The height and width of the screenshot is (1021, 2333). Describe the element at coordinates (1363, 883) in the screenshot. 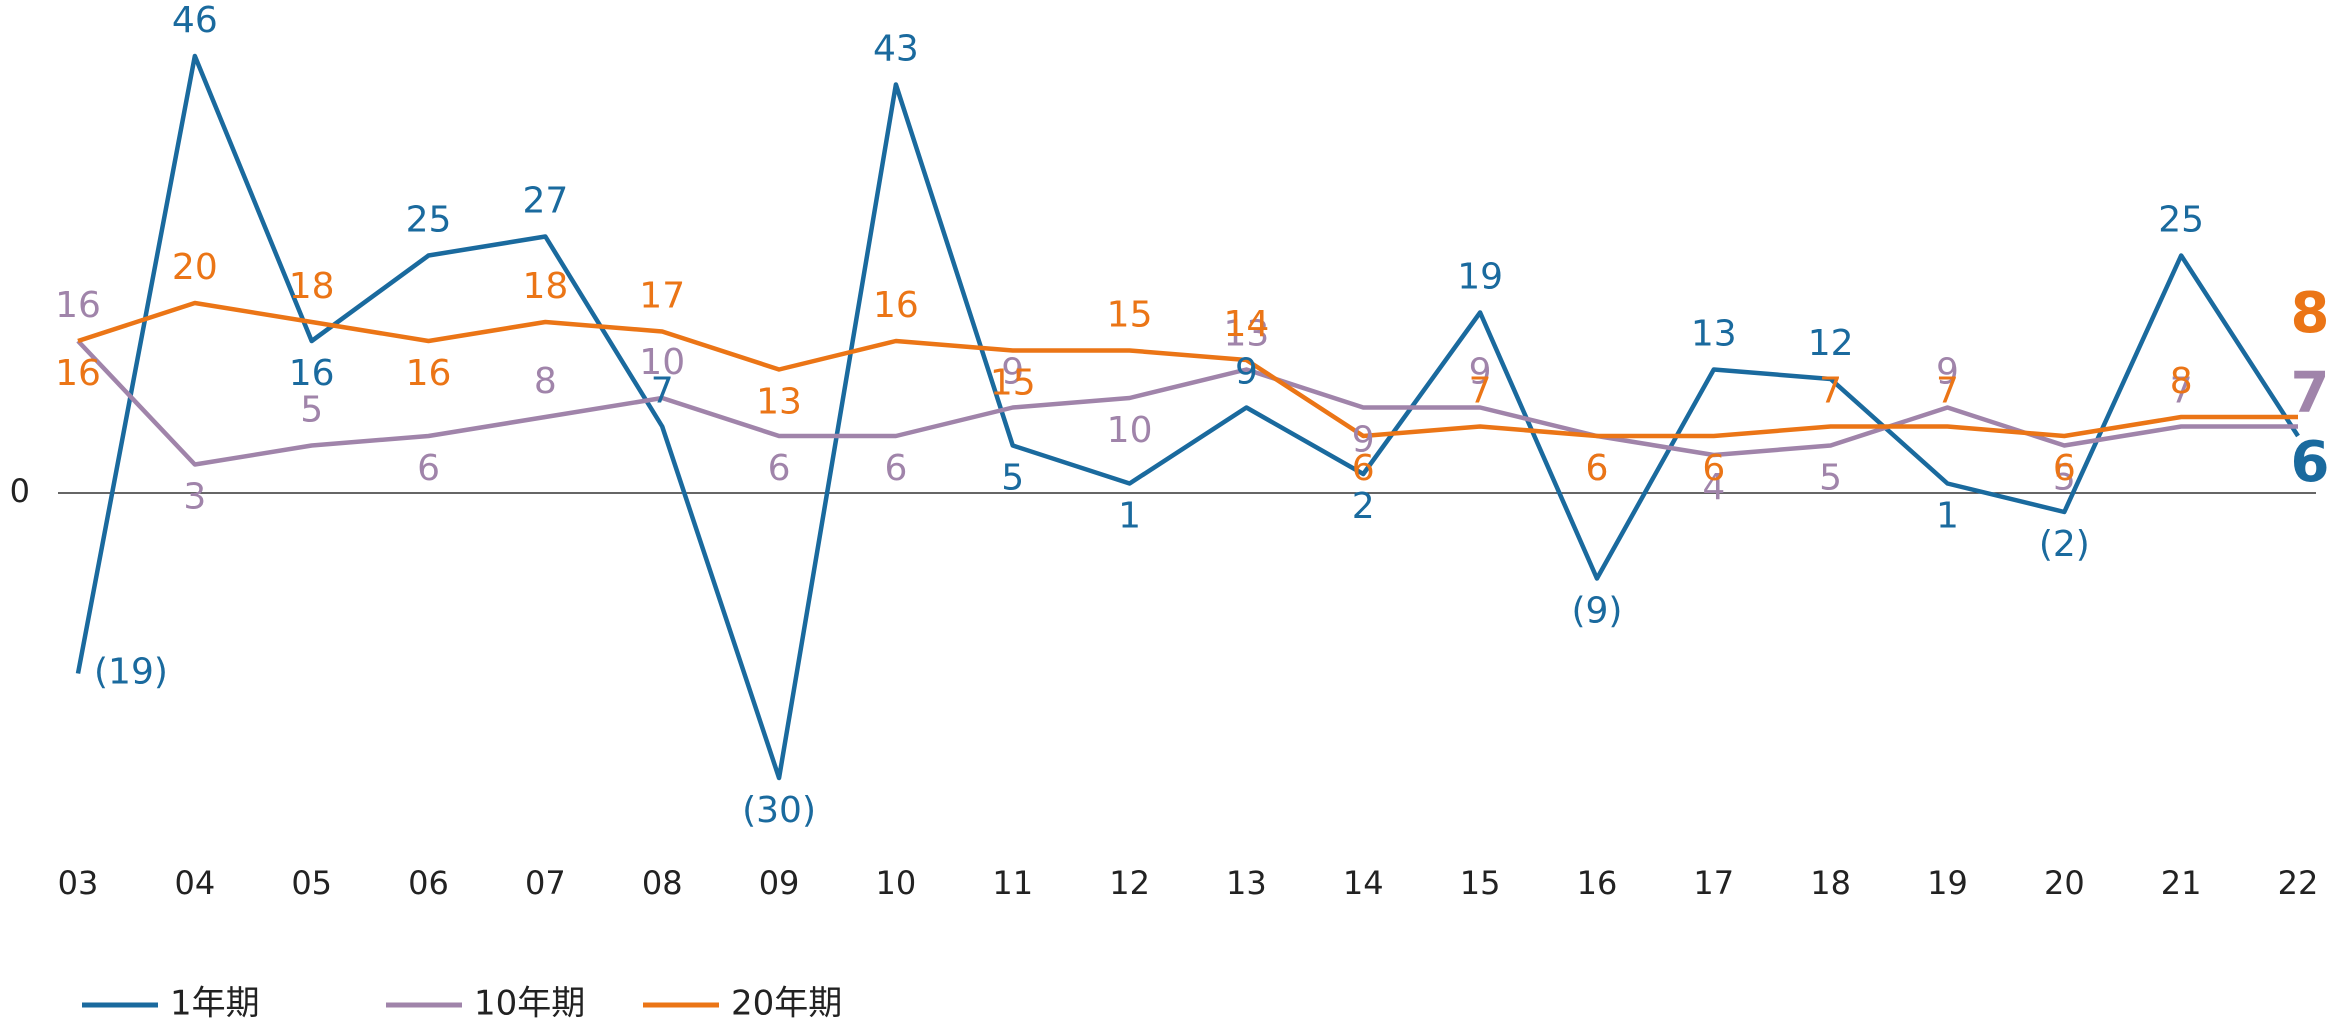

I see `x-tick-label: 14` at that location.